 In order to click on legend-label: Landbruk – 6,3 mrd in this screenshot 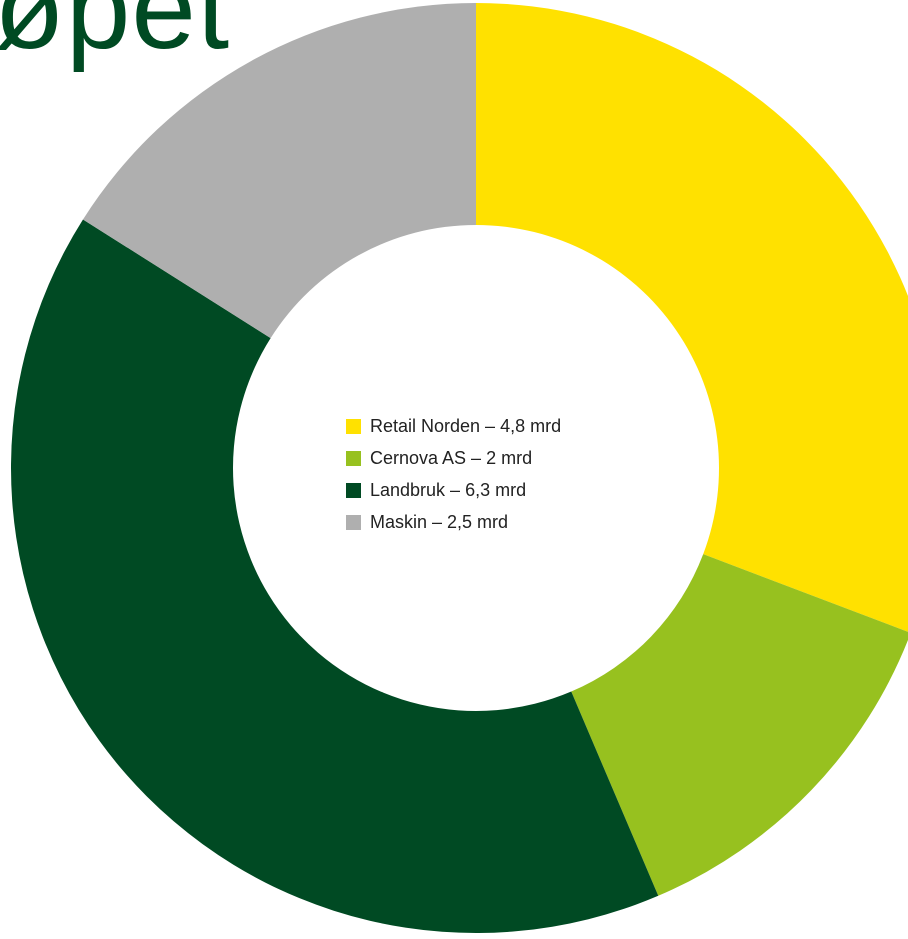, I will do `click(448, 489)`.